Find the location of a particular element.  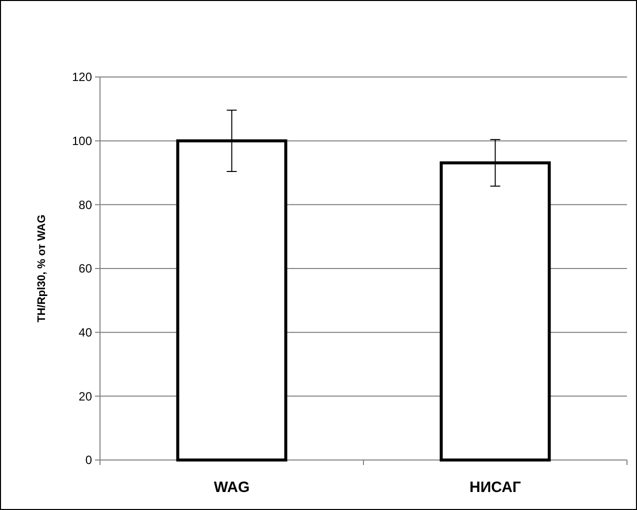

y-tick-label: 120 is located at coordinates (82, 77).